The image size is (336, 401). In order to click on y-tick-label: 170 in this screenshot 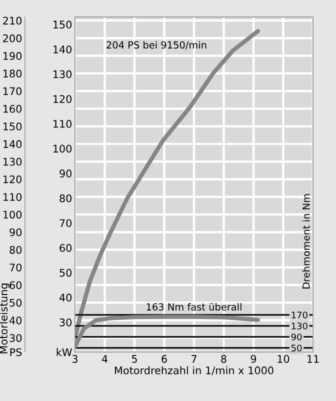, I will do `click(12, 91)`.